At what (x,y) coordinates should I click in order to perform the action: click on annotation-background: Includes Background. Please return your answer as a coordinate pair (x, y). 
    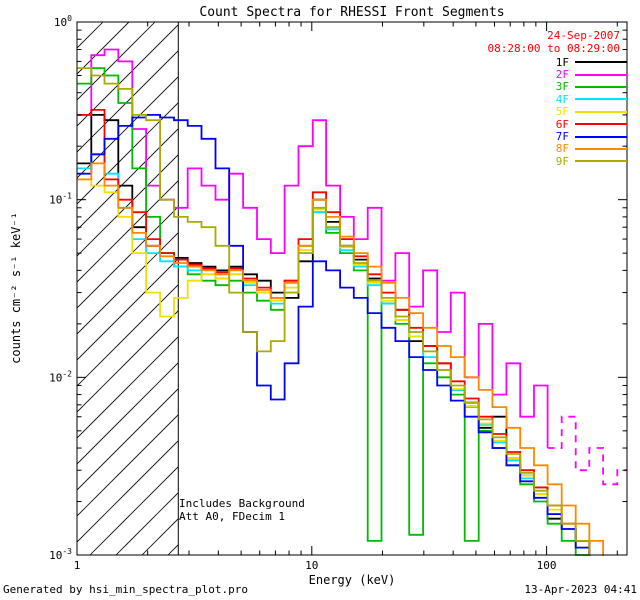
    Looking at the image, I should click on (242, 503).